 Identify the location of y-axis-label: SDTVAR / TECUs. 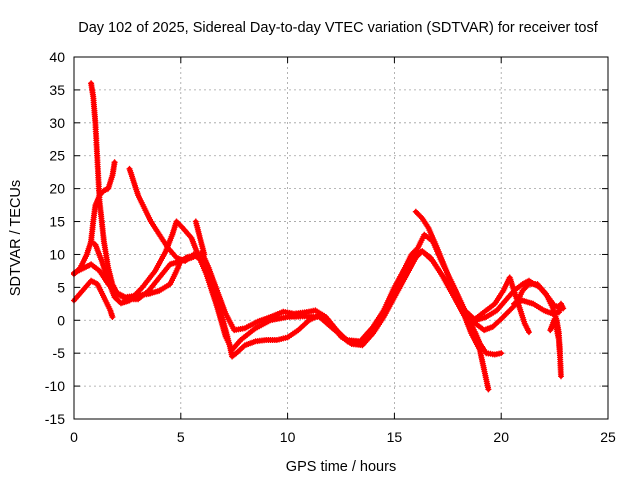
(16, 238).